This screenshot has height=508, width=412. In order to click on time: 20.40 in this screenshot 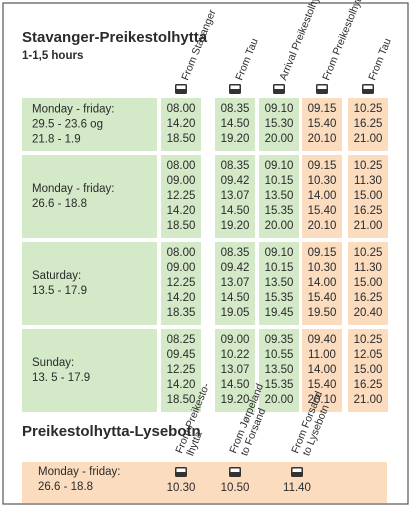, I will do `click(368, 313)`.